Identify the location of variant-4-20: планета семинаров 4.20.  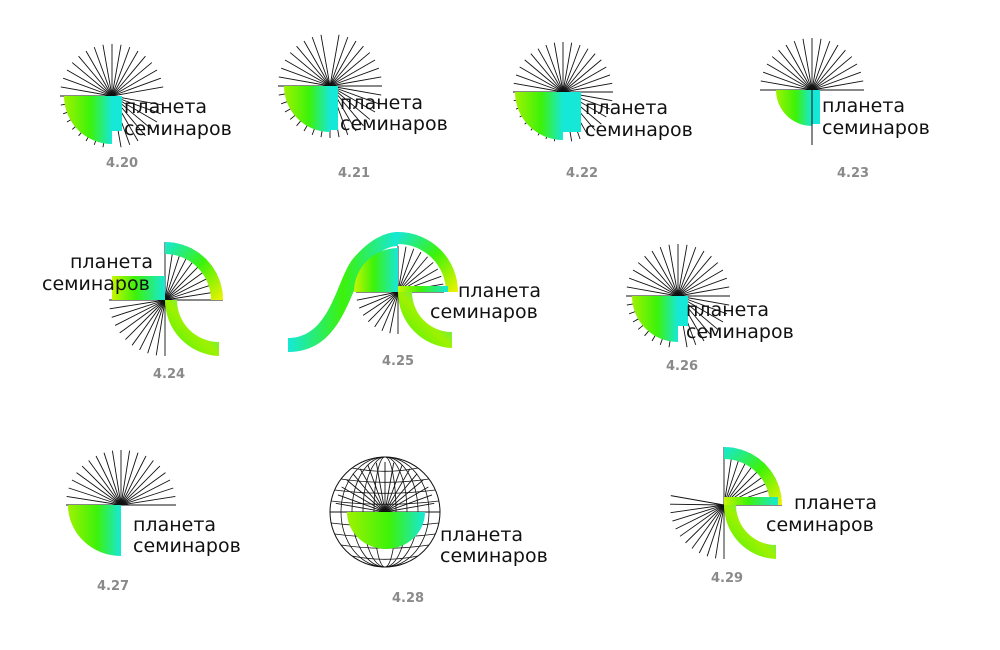
(146, 107).